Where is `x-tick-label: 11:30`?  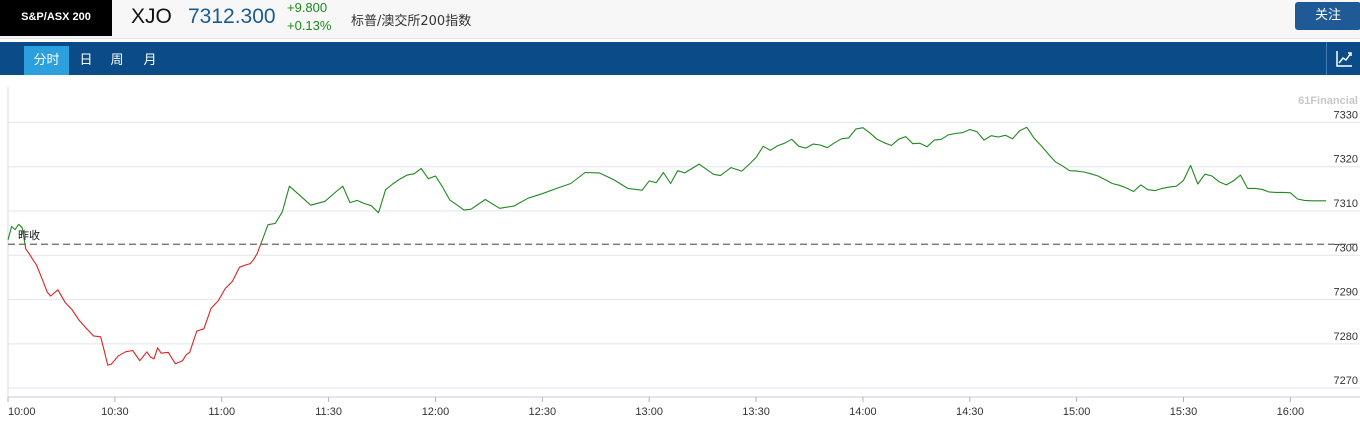 x-tick-label: 11:30 is located at coordinates (328, 412).